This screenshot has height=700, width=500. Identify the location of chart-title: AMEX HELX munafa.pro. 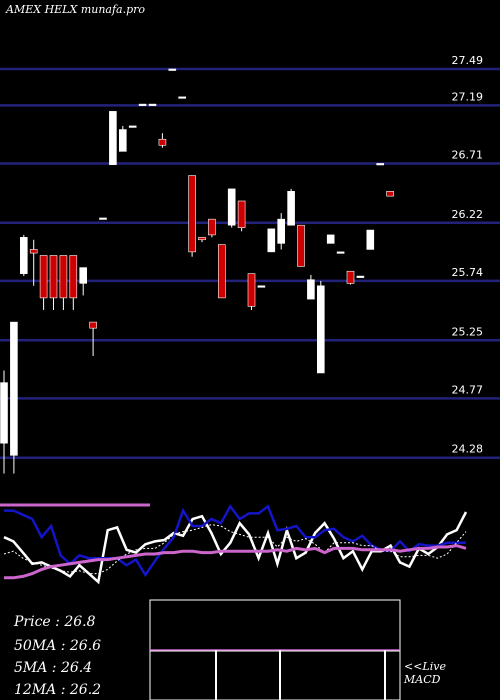
(76, 9).